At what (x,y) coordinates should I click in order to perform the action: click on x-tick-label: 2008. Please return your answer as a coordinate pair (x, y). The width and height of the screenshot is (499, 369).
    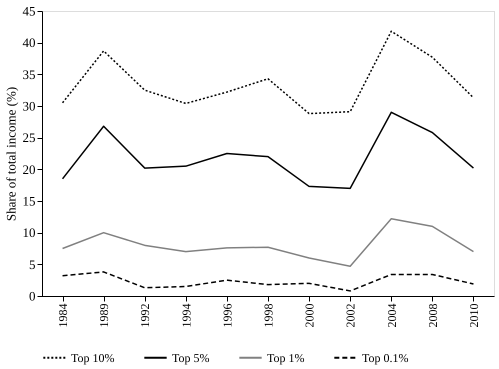
    Looking at the image, I should click on (433, 316).